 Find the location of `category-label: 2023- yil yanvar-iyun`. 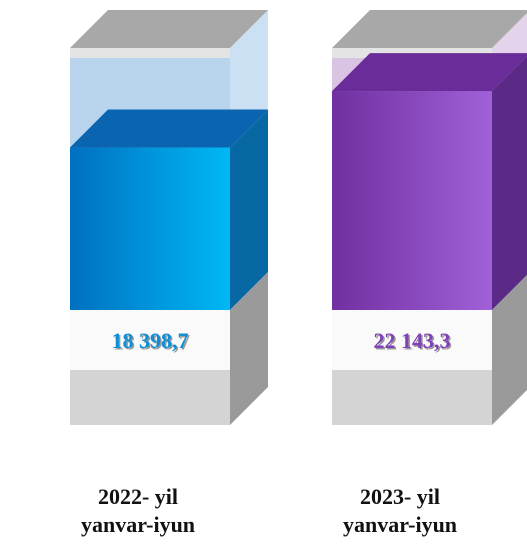

category-label: 2023- yil yanvar-iyun is located at coordinates (400, 510).